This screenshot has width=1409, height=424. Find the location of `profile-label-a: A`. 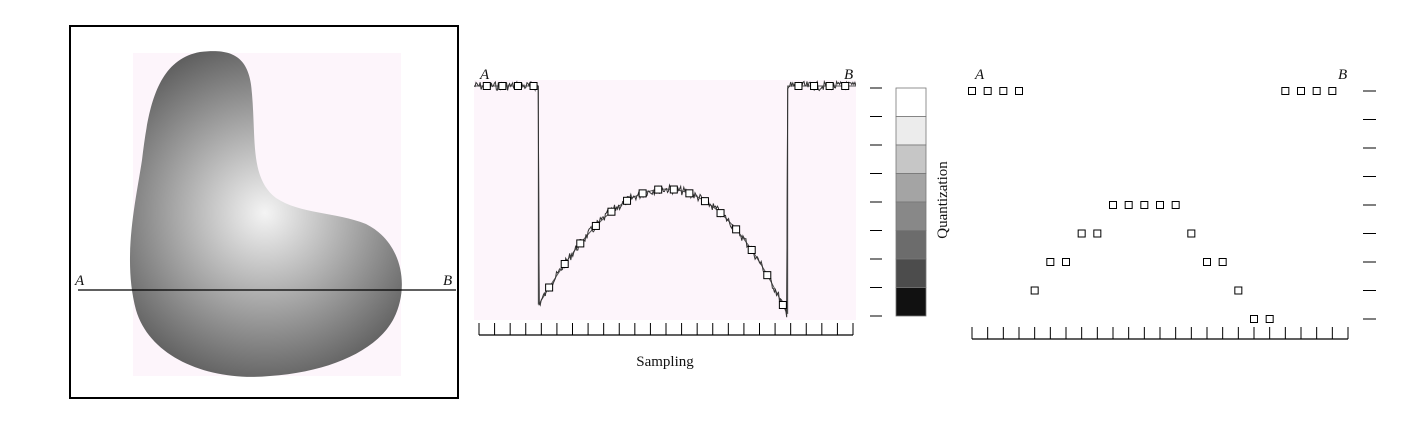

profile-label-a: A is located at coordinates (484, 75).